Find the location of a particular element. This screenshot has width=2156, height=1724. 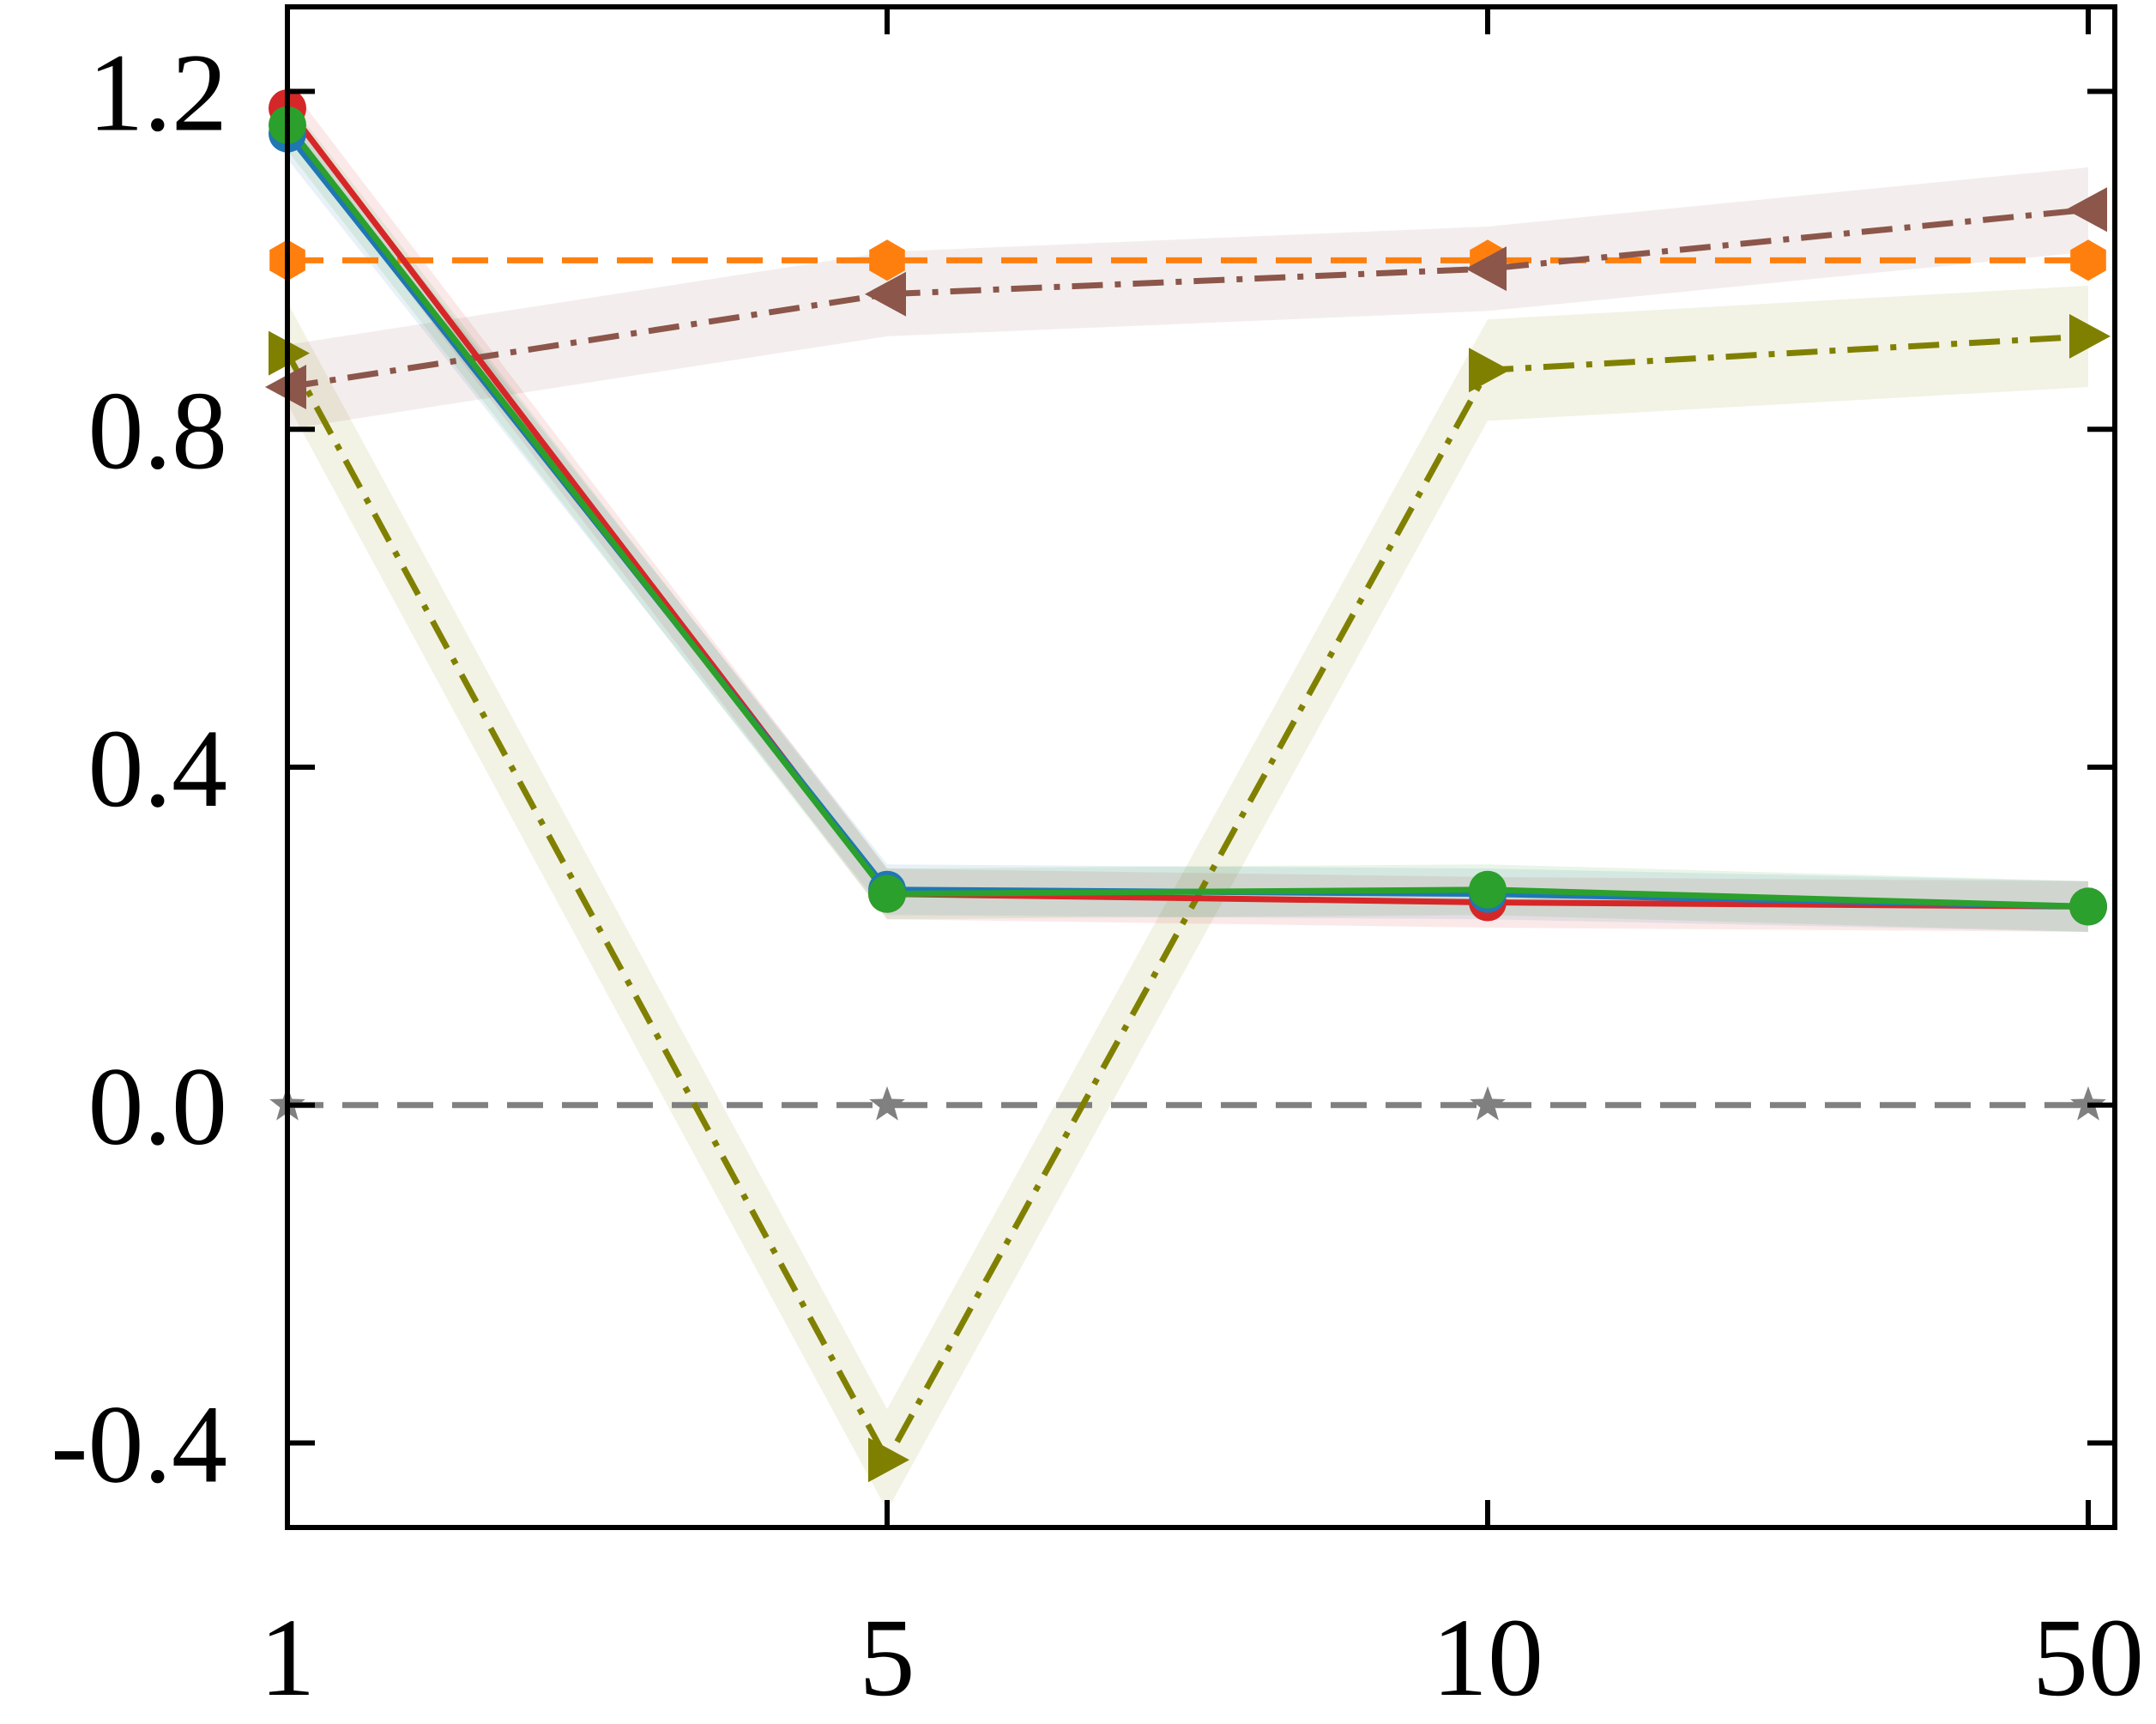

series-3-band is located at coordinates (1187, 298).